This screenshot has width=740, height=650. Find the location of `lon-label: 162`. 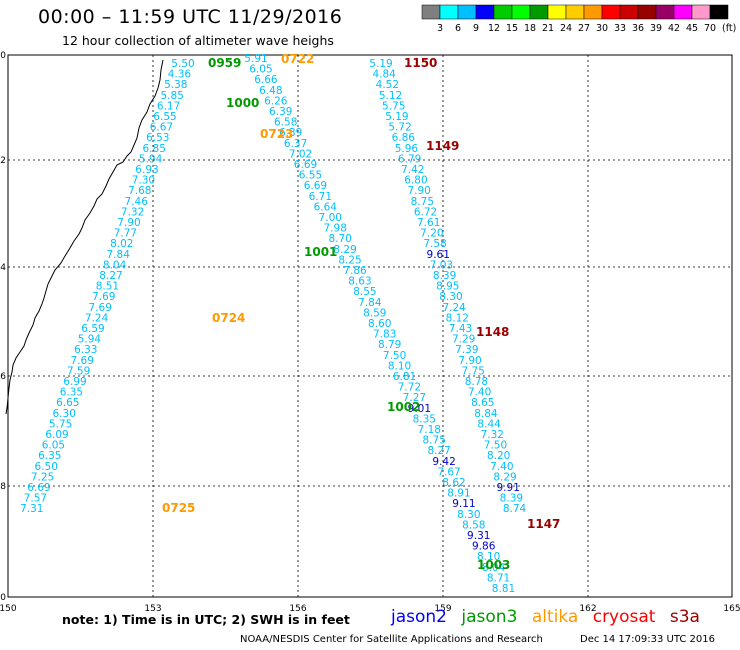

lon-label: 162 is located at coordinates (587, 609).